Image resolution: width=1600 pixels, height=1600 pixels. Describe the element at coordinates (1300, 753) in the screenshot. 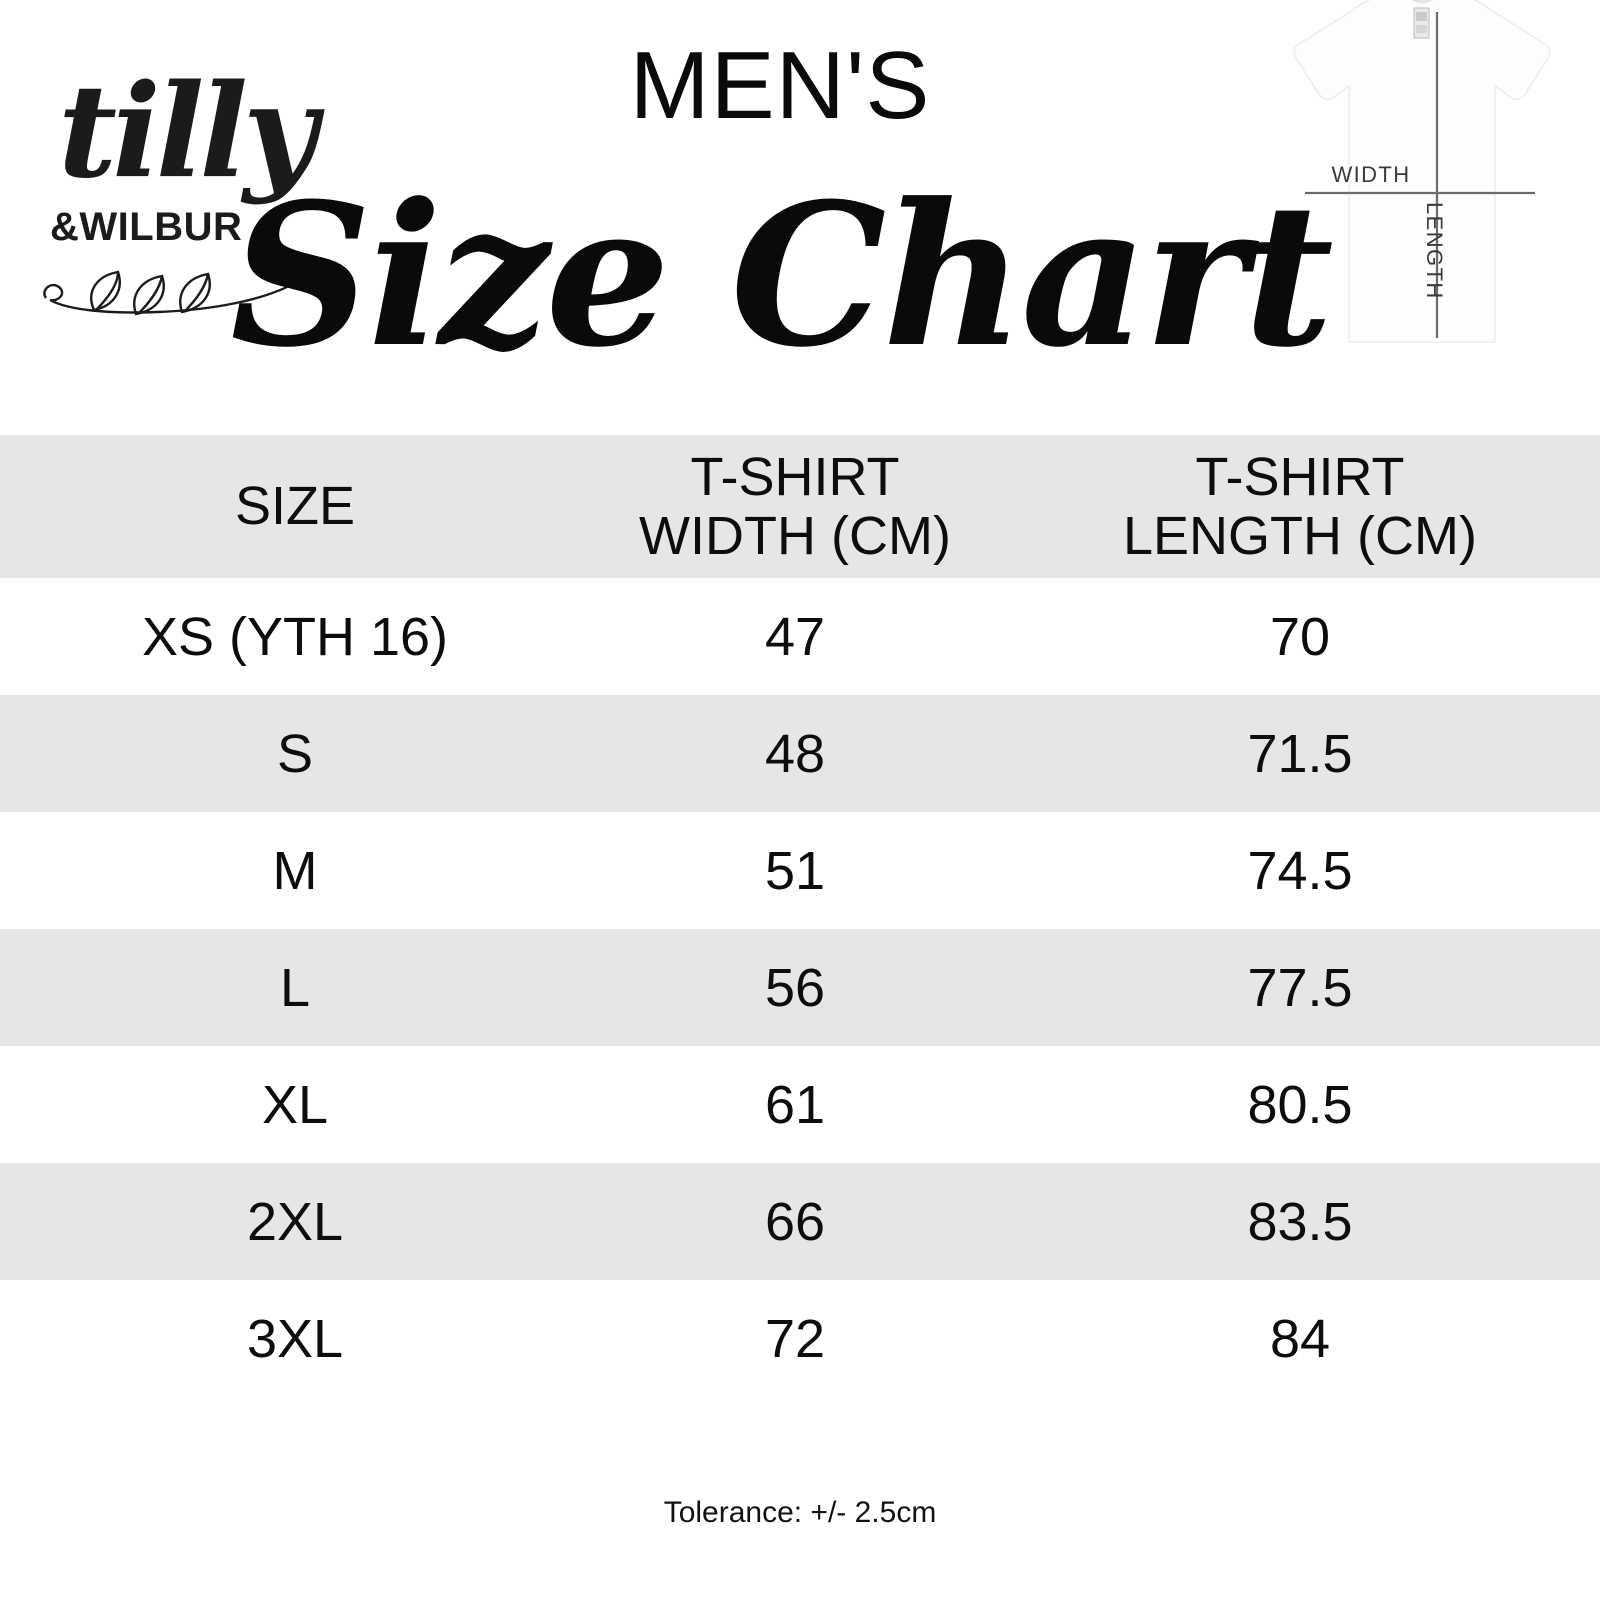

I see `cell-length: 71.5` at that location.